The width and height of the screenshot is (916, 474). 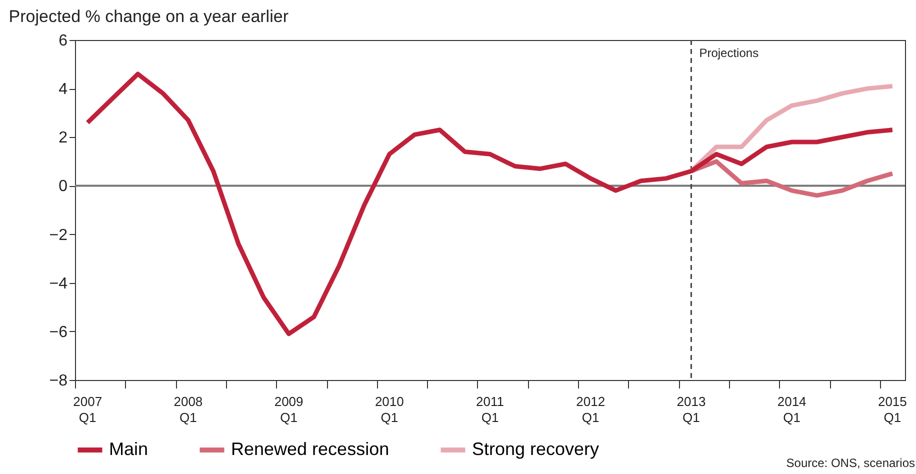 I want to click on x-tick-label: 2012 Q1, so click(x=591, y=409).